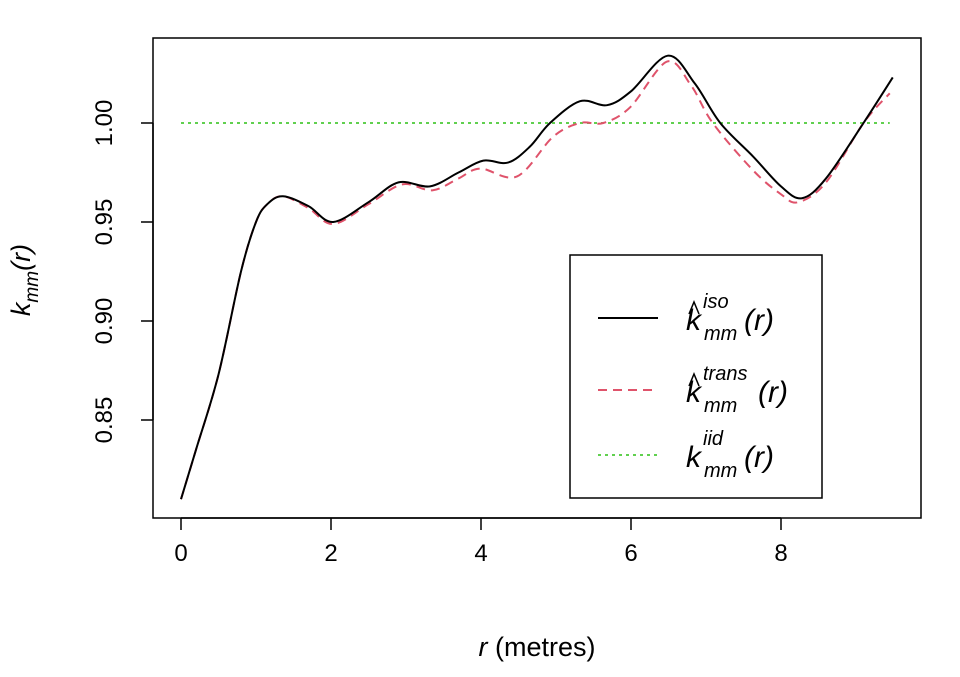 The image size is (960, 677). What do you see at coordinates (330, 553) in the screenshot?
I see `x-tick-label: 2` at bounding box center [330, 553].